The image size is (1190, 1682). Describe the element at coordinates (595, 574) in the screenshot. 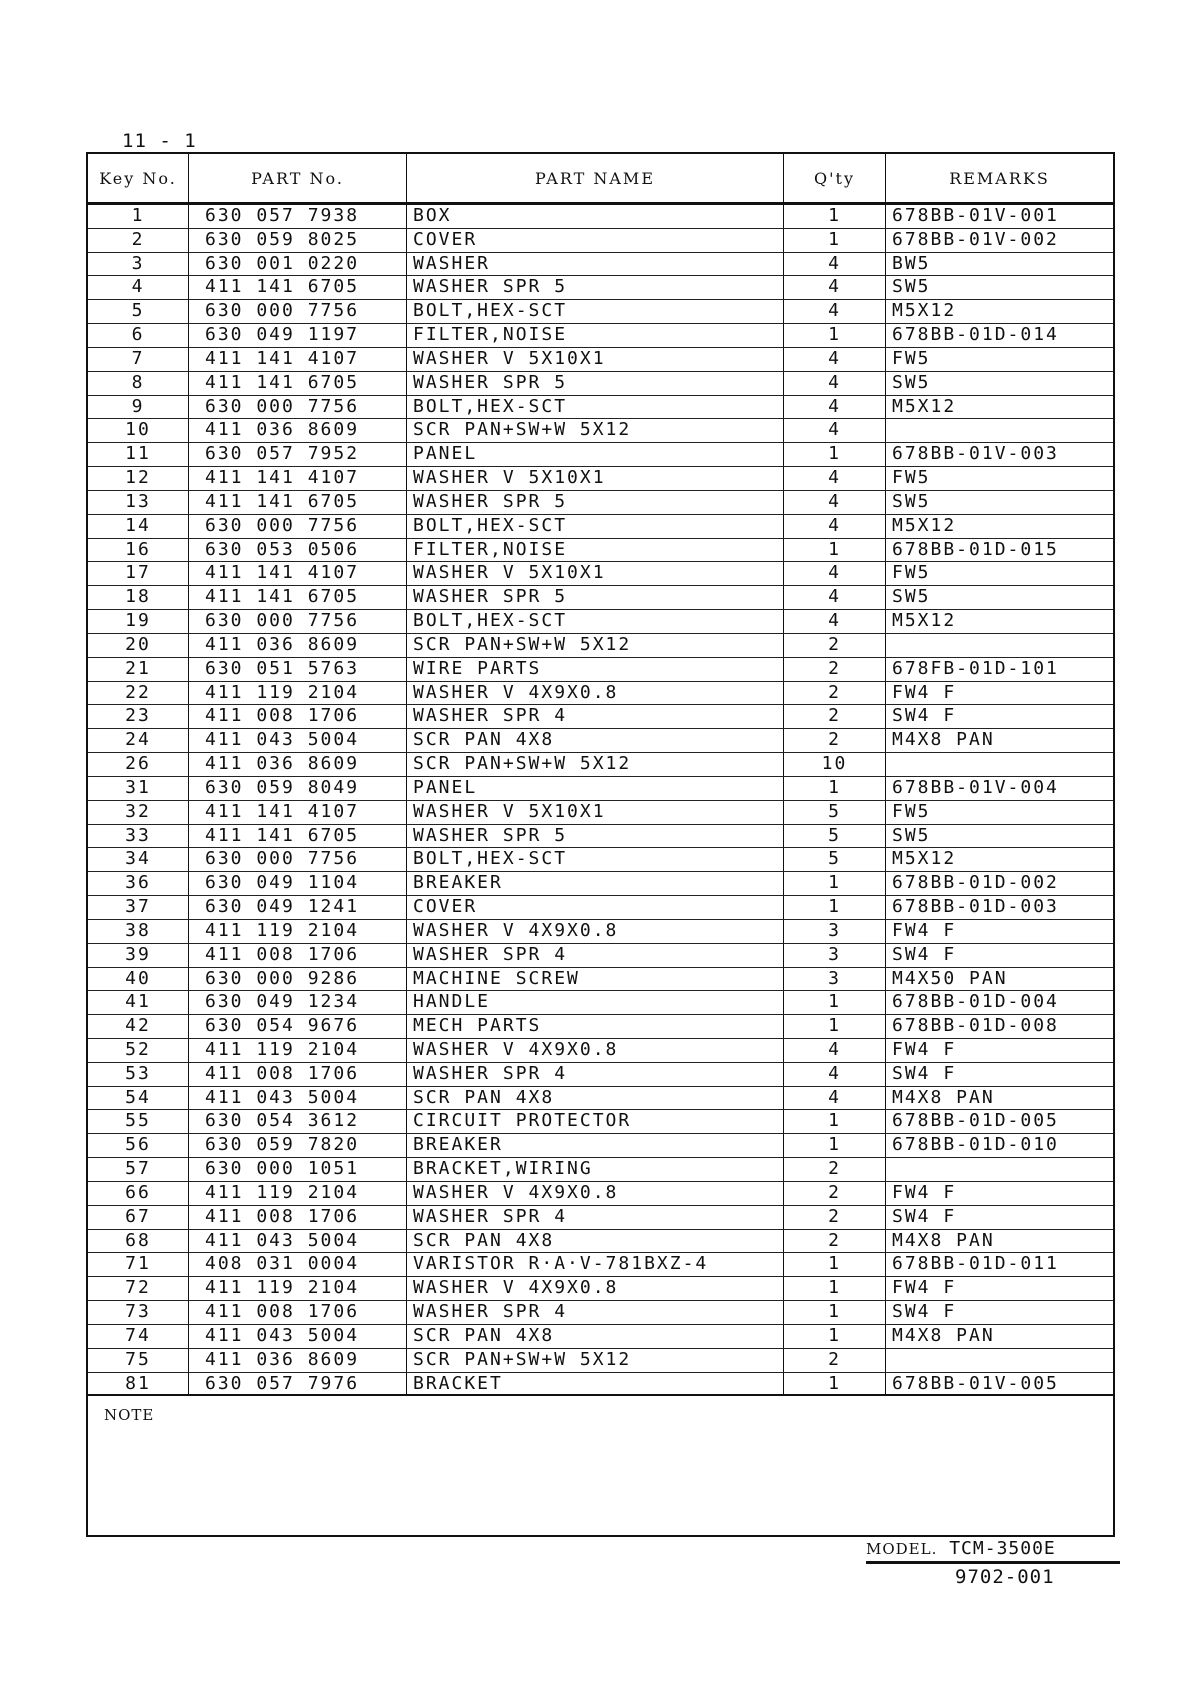

I see `cell-part-name: WASHER V 5X10X1` at that location.